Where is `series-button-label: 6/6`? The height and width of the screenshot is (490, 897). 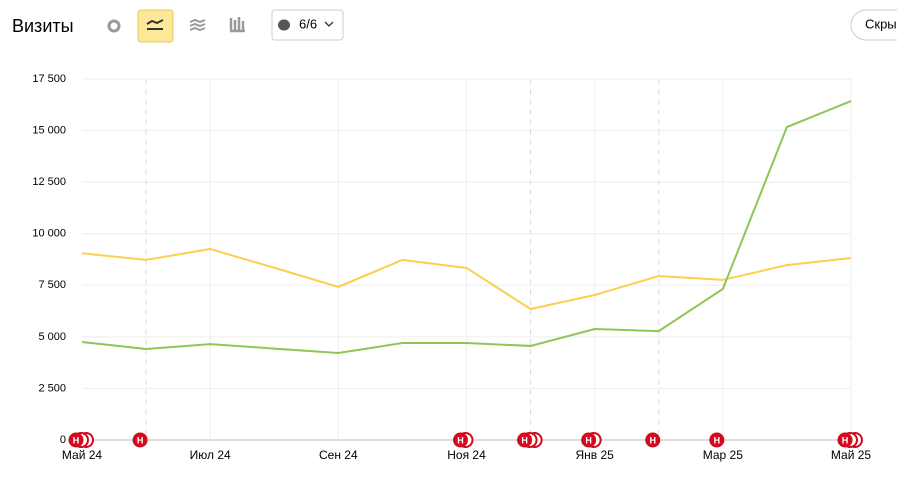
series-button-label: 6/6 is located at coordinates (308, 23).